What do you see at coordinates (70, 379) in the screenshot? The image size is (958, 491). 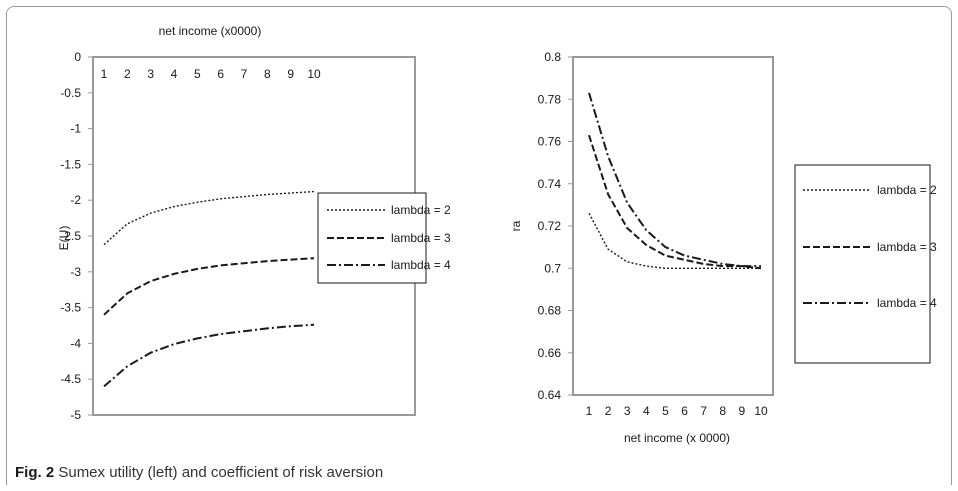 I see `left-y-tick-label: -4.5` at bounding box center [70, 379].